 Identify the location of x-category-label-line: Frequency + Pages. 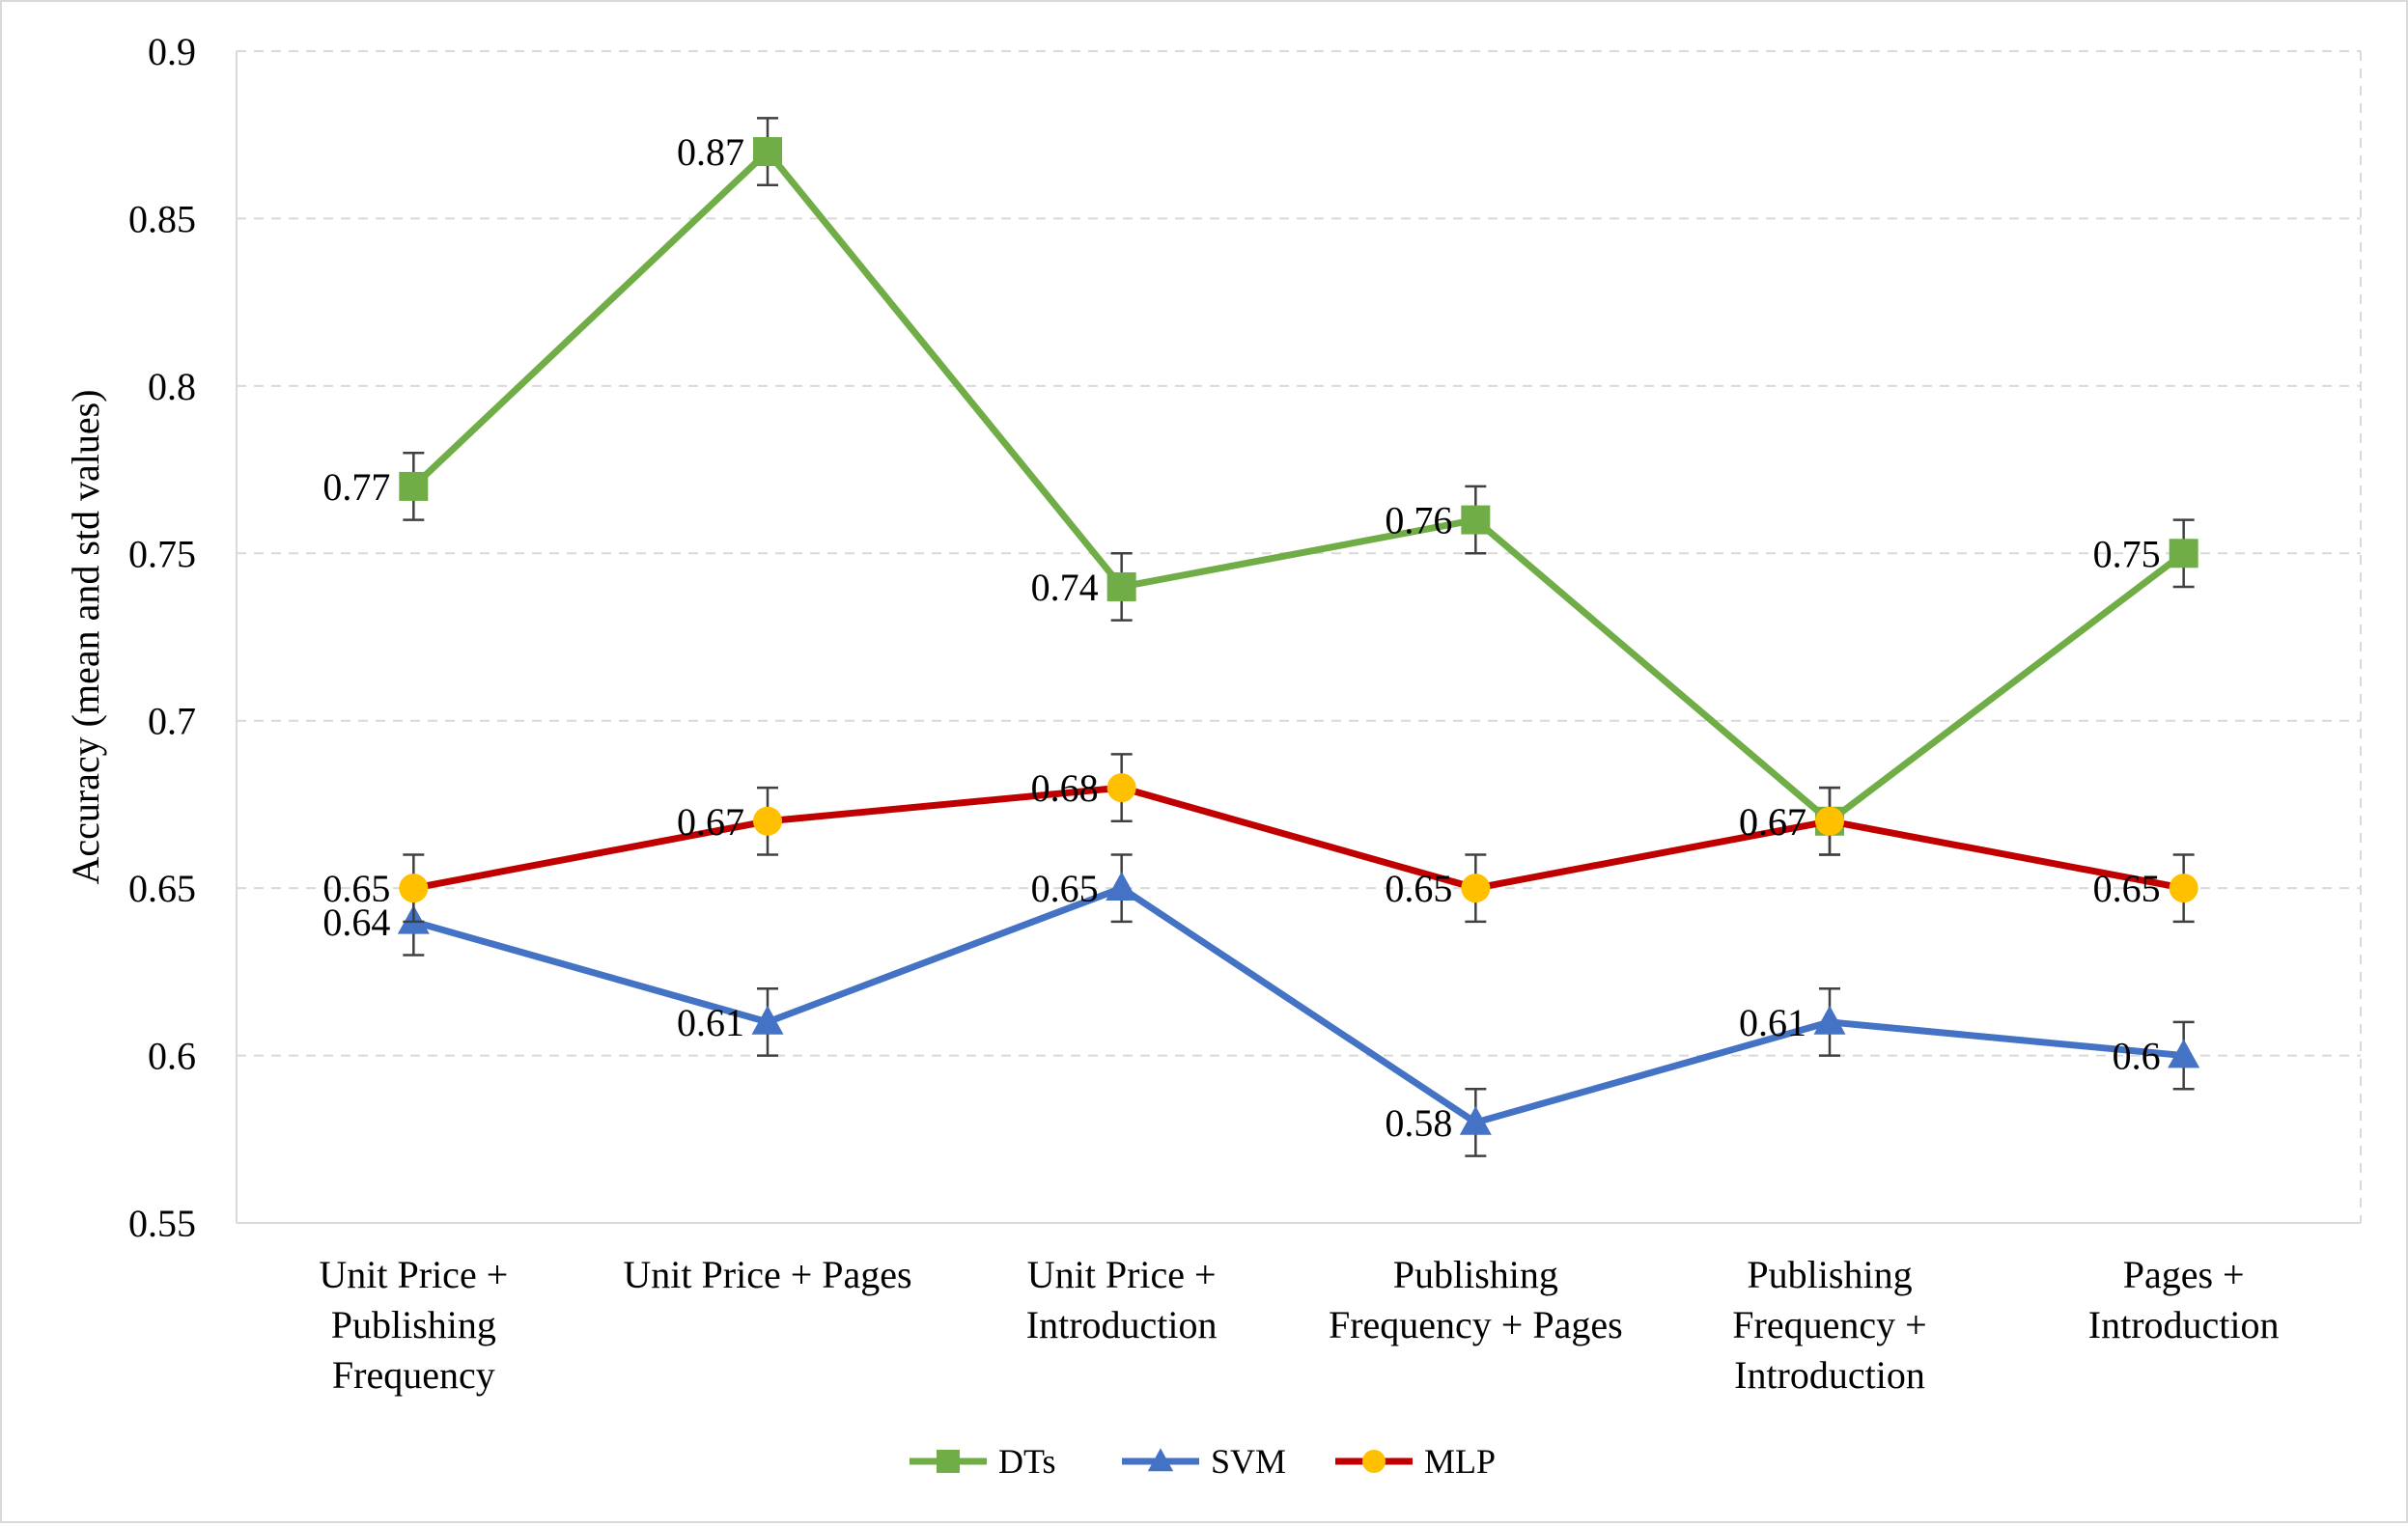
(1476, 1324).